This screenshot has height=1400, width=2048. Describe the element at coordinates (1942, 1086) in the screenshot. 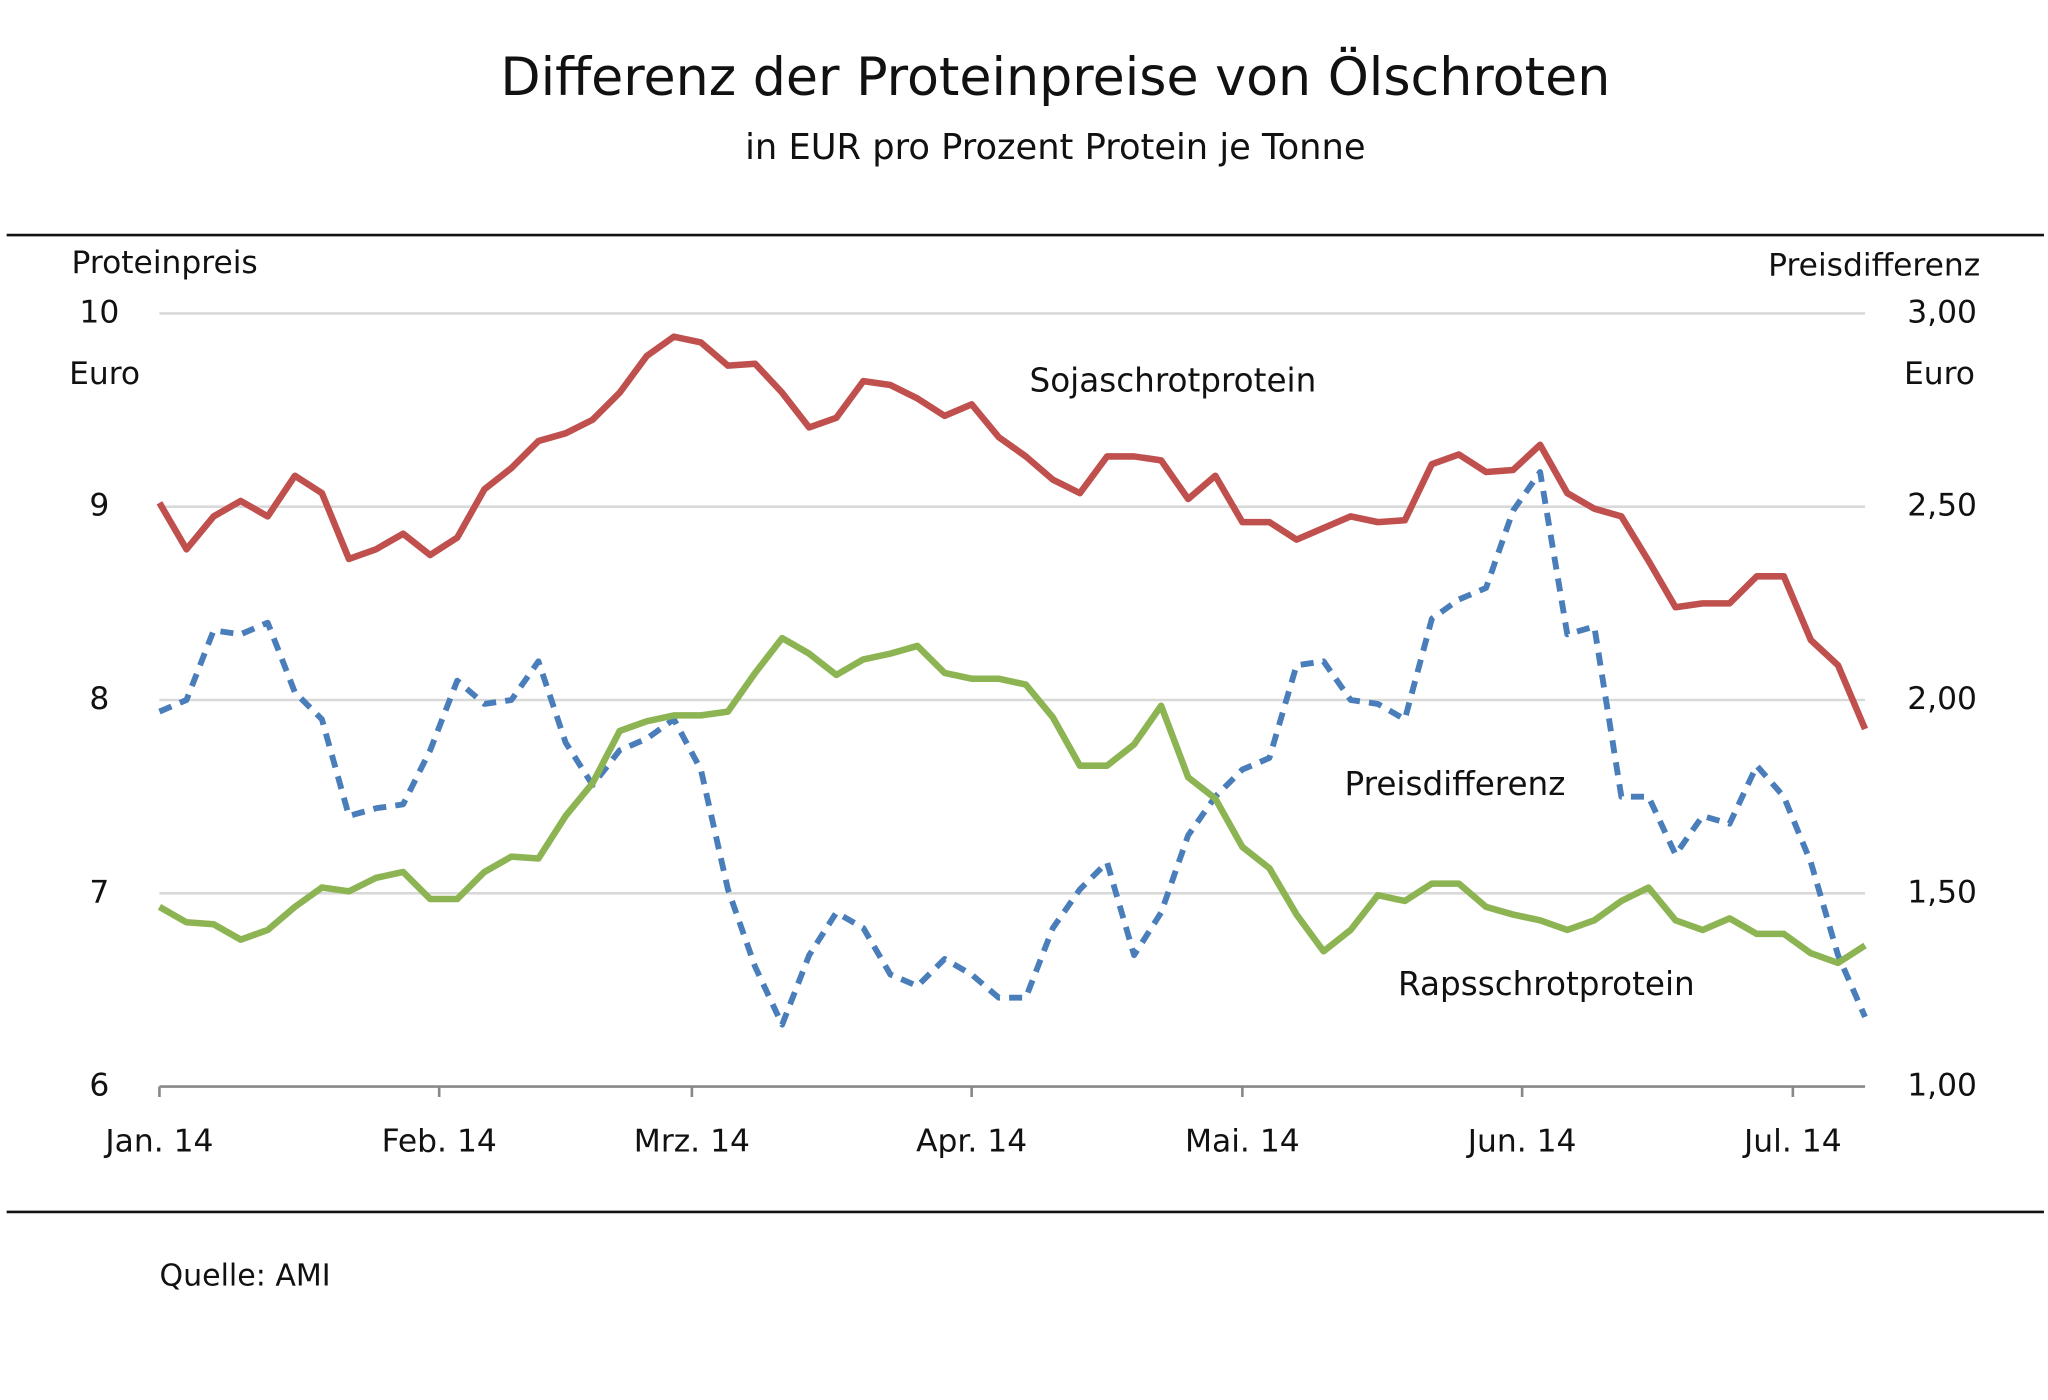

I see `y2-tick-label: 1,00` at that location.